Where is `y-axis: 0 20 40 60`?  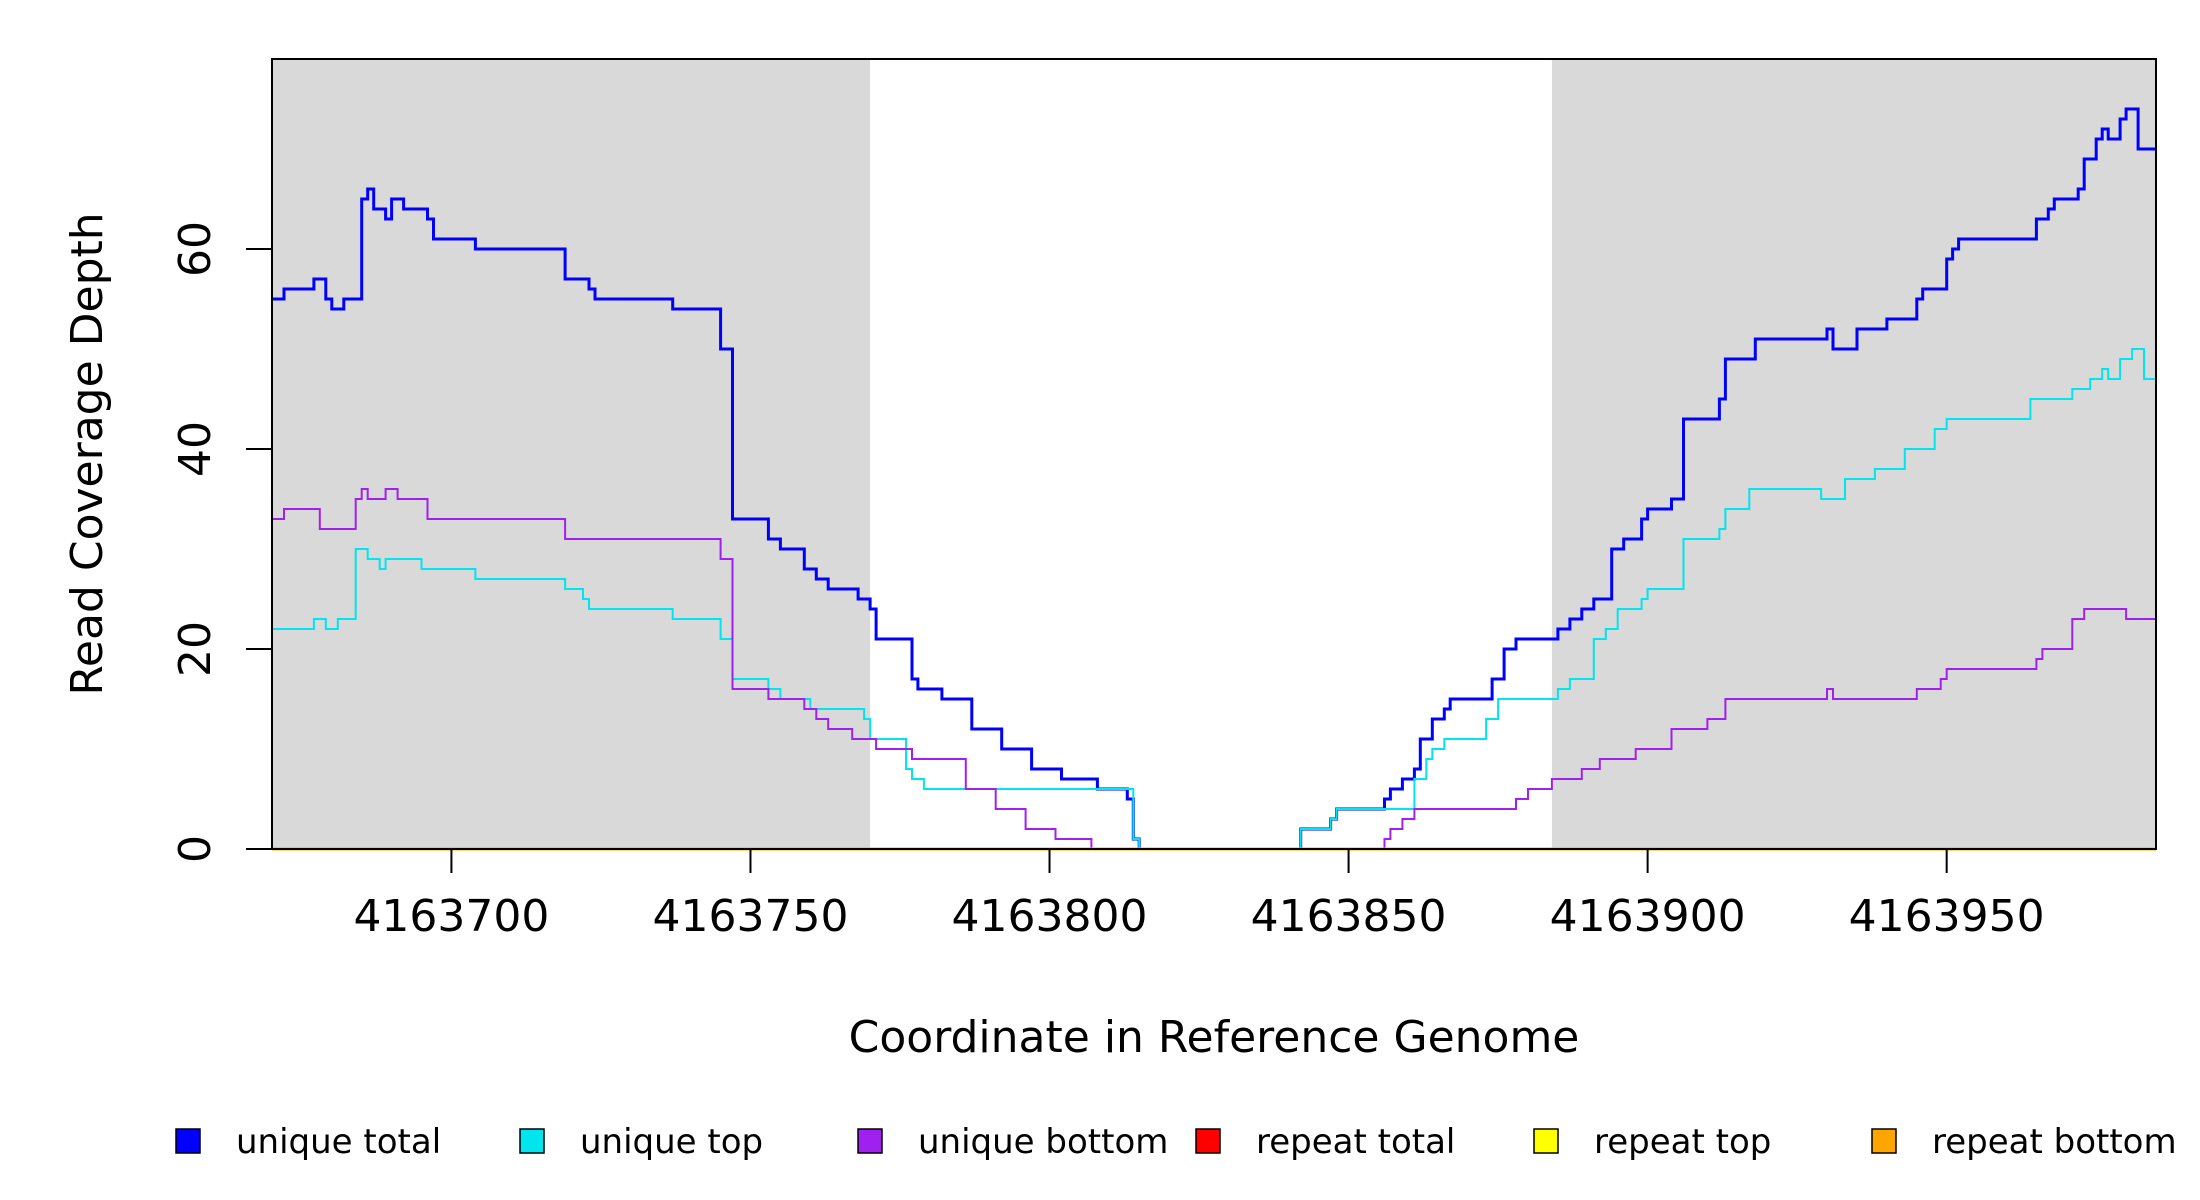
y-axis: 0 20 40 60 is located at coordinates (221, 542).